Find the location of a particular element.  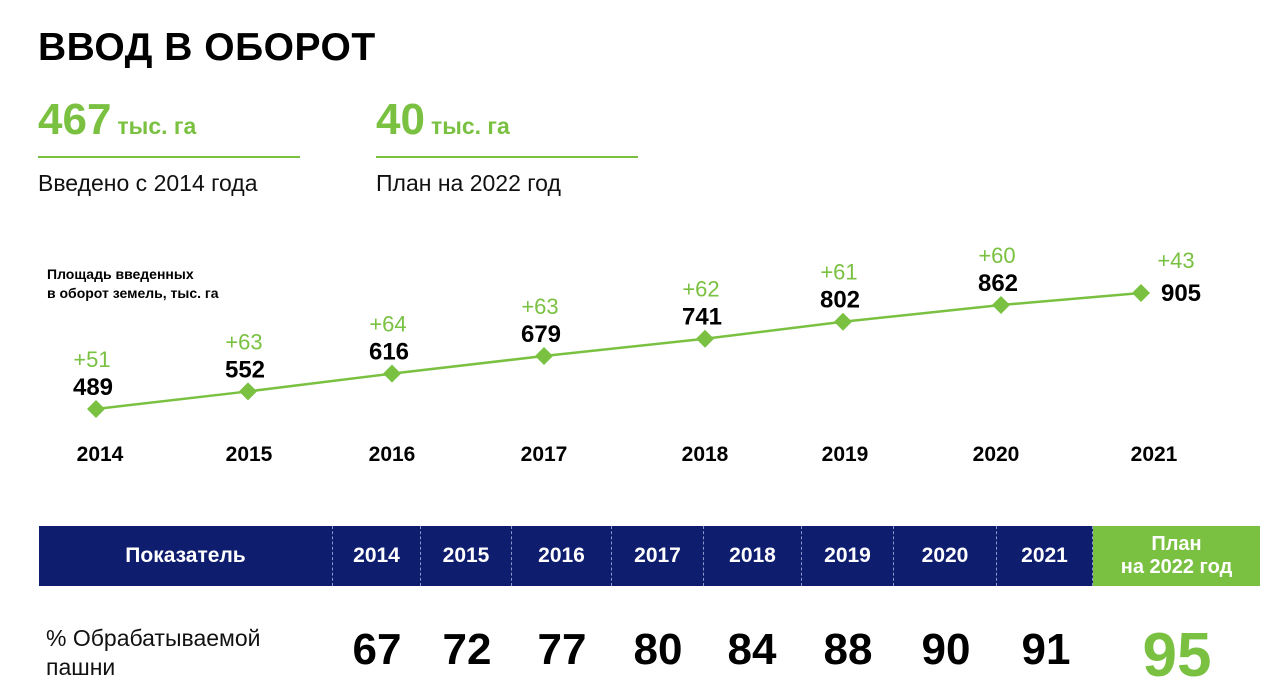

x-tick-label: 2015 is located at coordinates (249, 454).